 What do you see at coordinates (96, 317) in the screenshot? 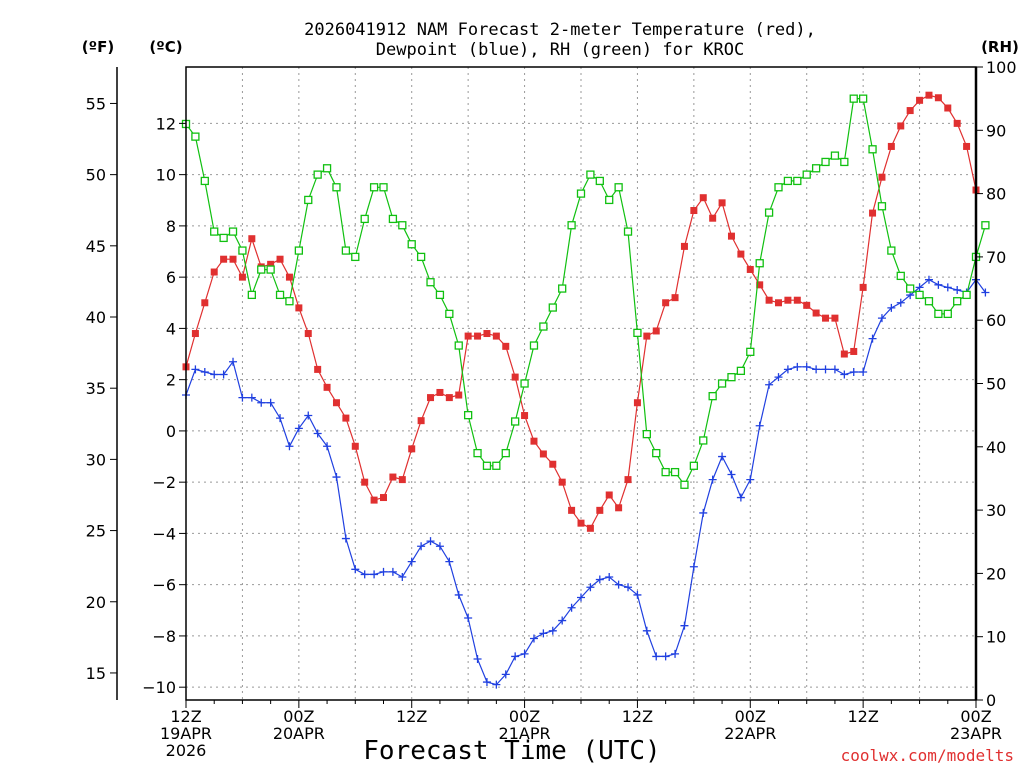
I see `fahrenheit-tick-label: 40` at bounding box center [96, 317].